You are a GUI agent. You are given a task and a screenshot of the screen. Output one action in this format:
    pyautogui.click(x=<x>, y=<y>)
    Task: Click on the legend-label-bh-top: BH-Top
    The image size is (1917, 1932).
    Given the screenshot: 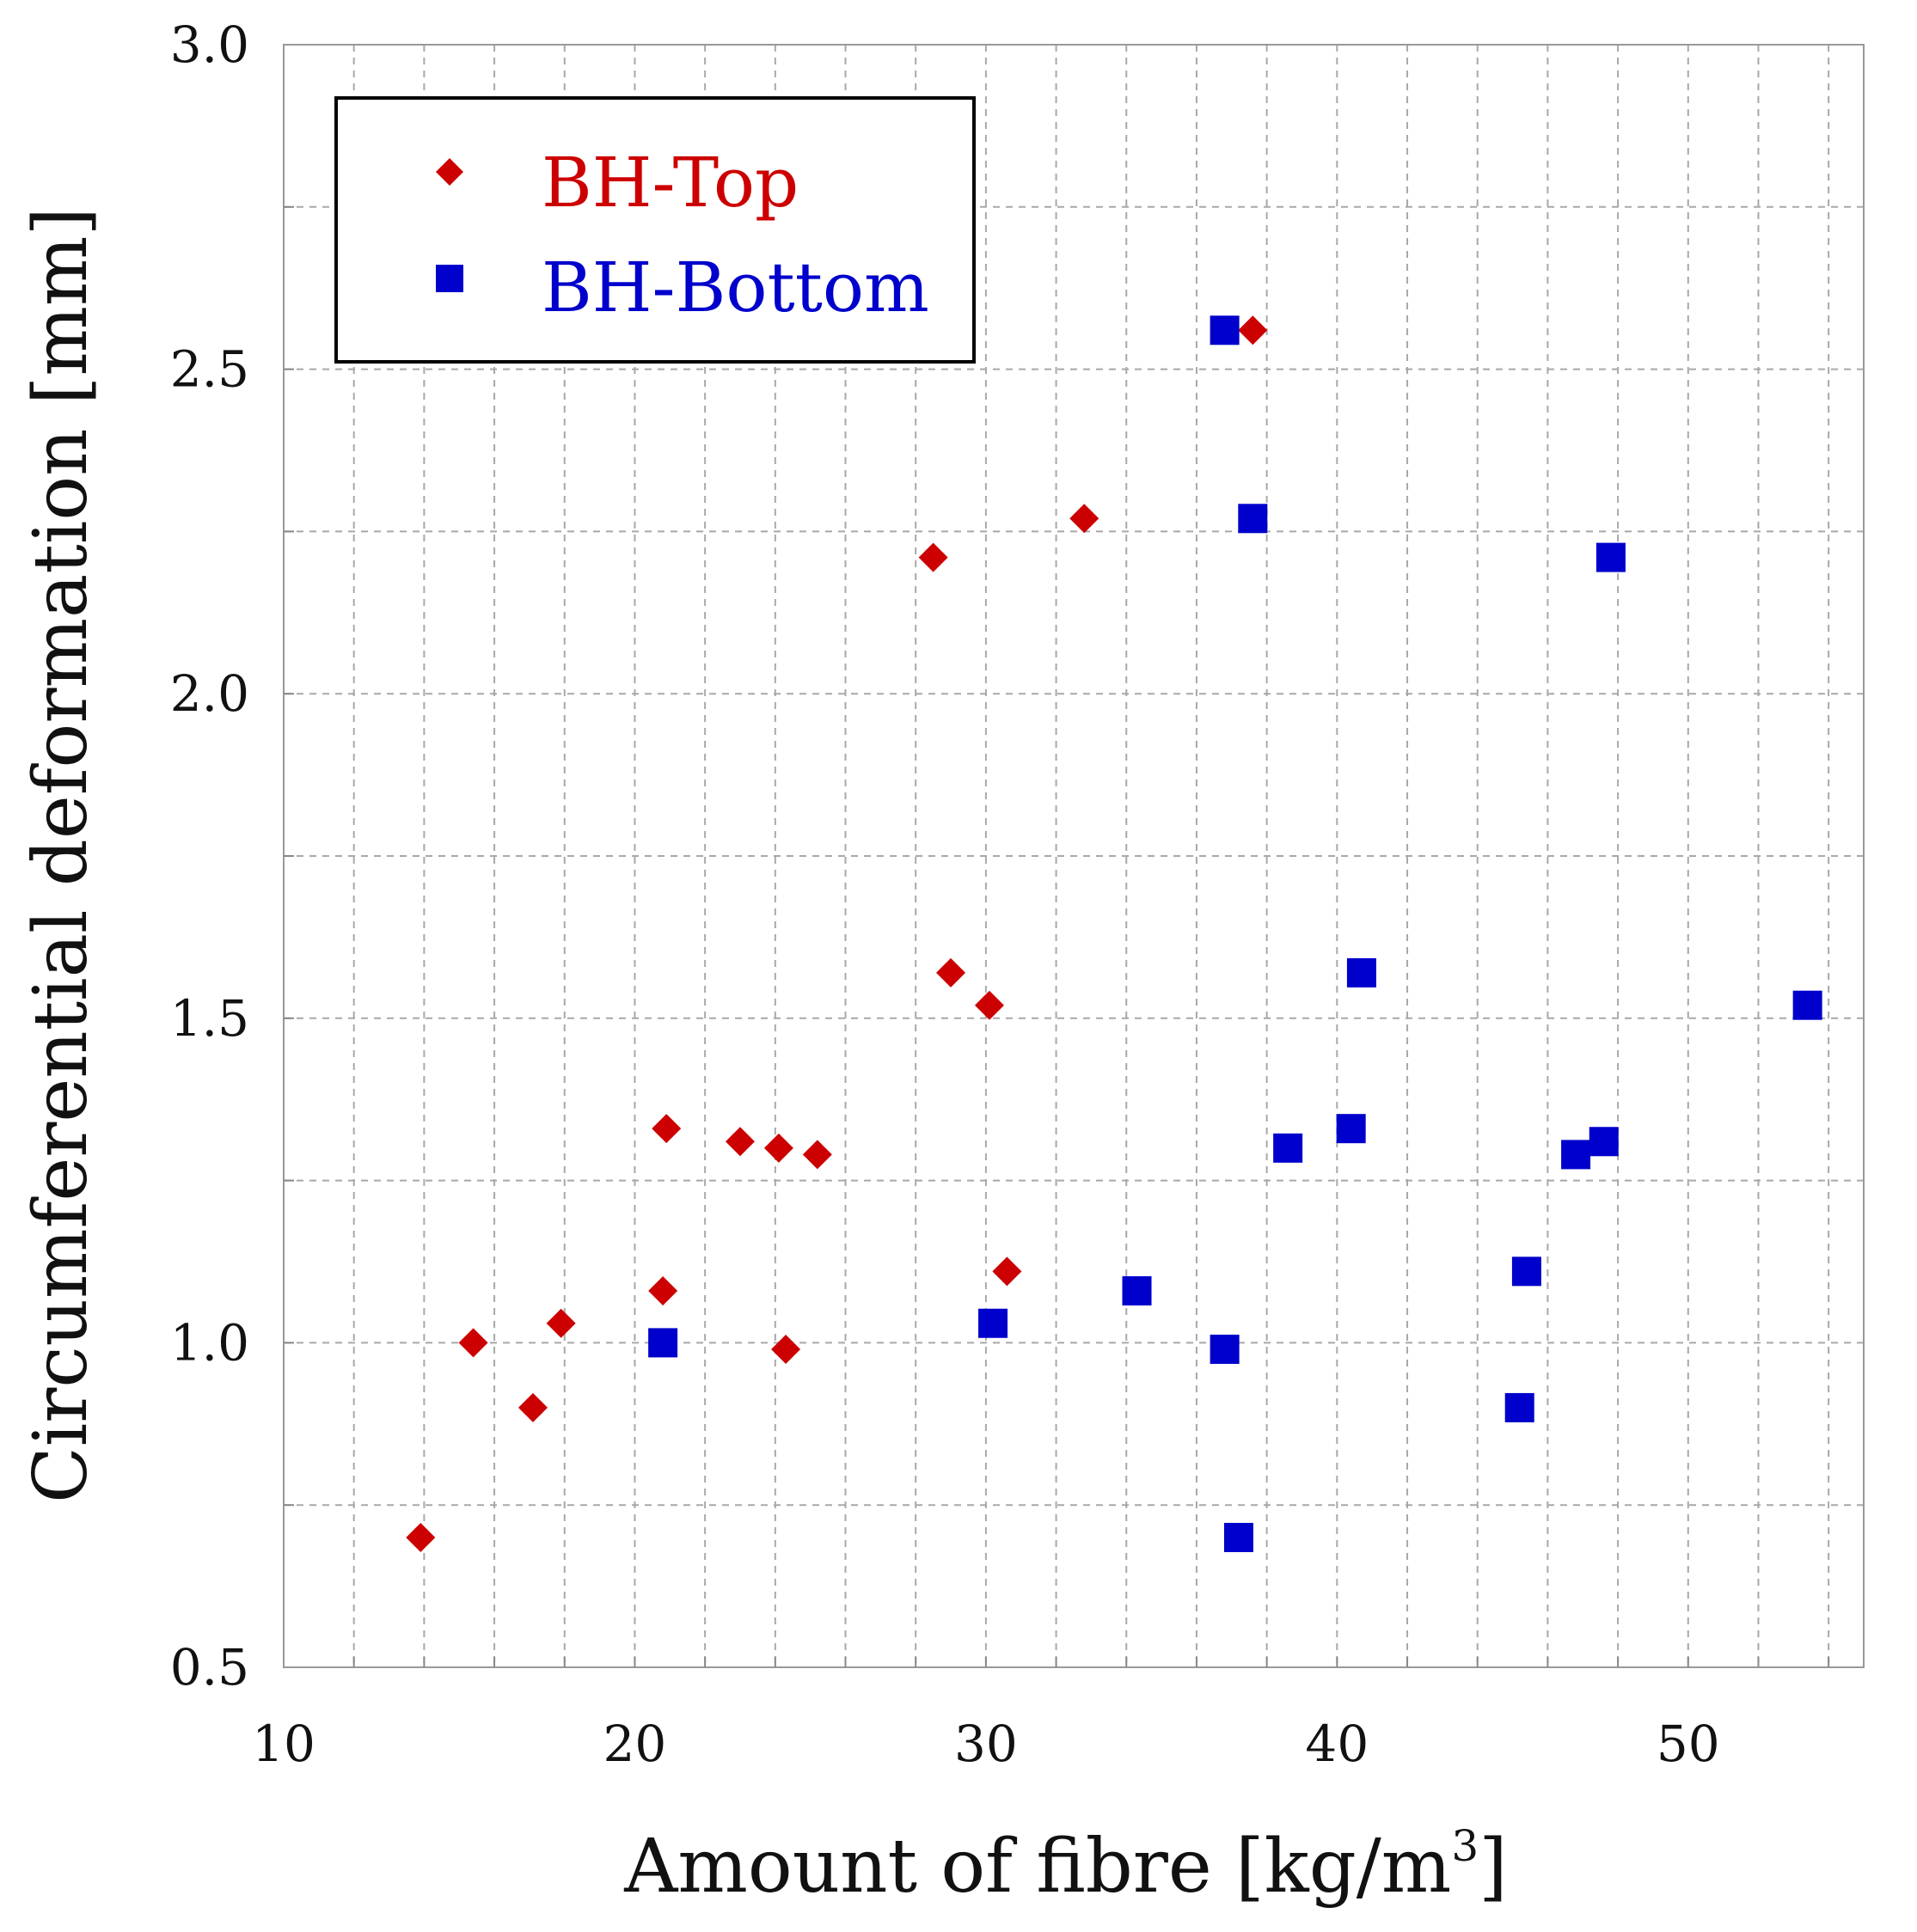 What is the action you would take?
    pyautogui.click(x=670, y=183)
    